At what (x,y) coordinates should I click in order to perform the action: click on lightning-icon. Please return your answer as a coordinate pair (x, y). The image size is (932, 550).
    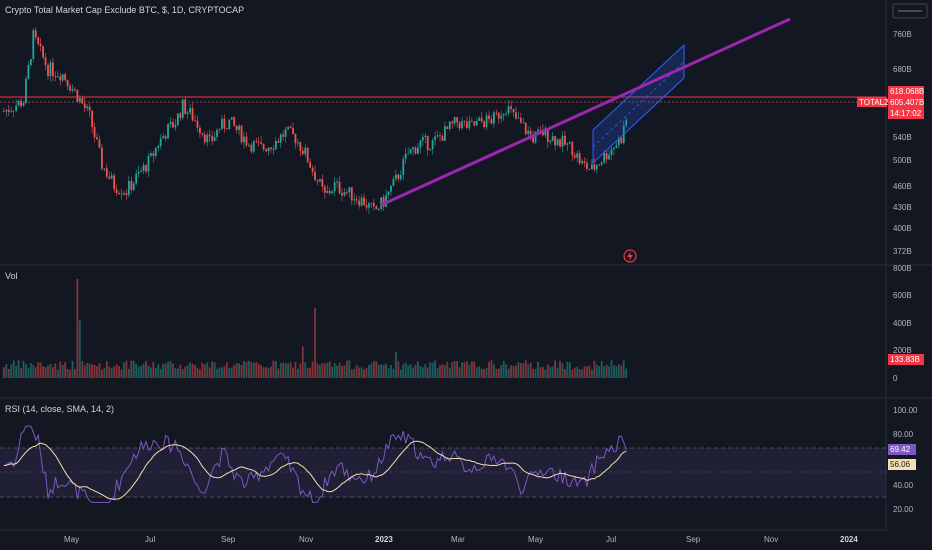
    Looking at the image, I should click on (630, 256).